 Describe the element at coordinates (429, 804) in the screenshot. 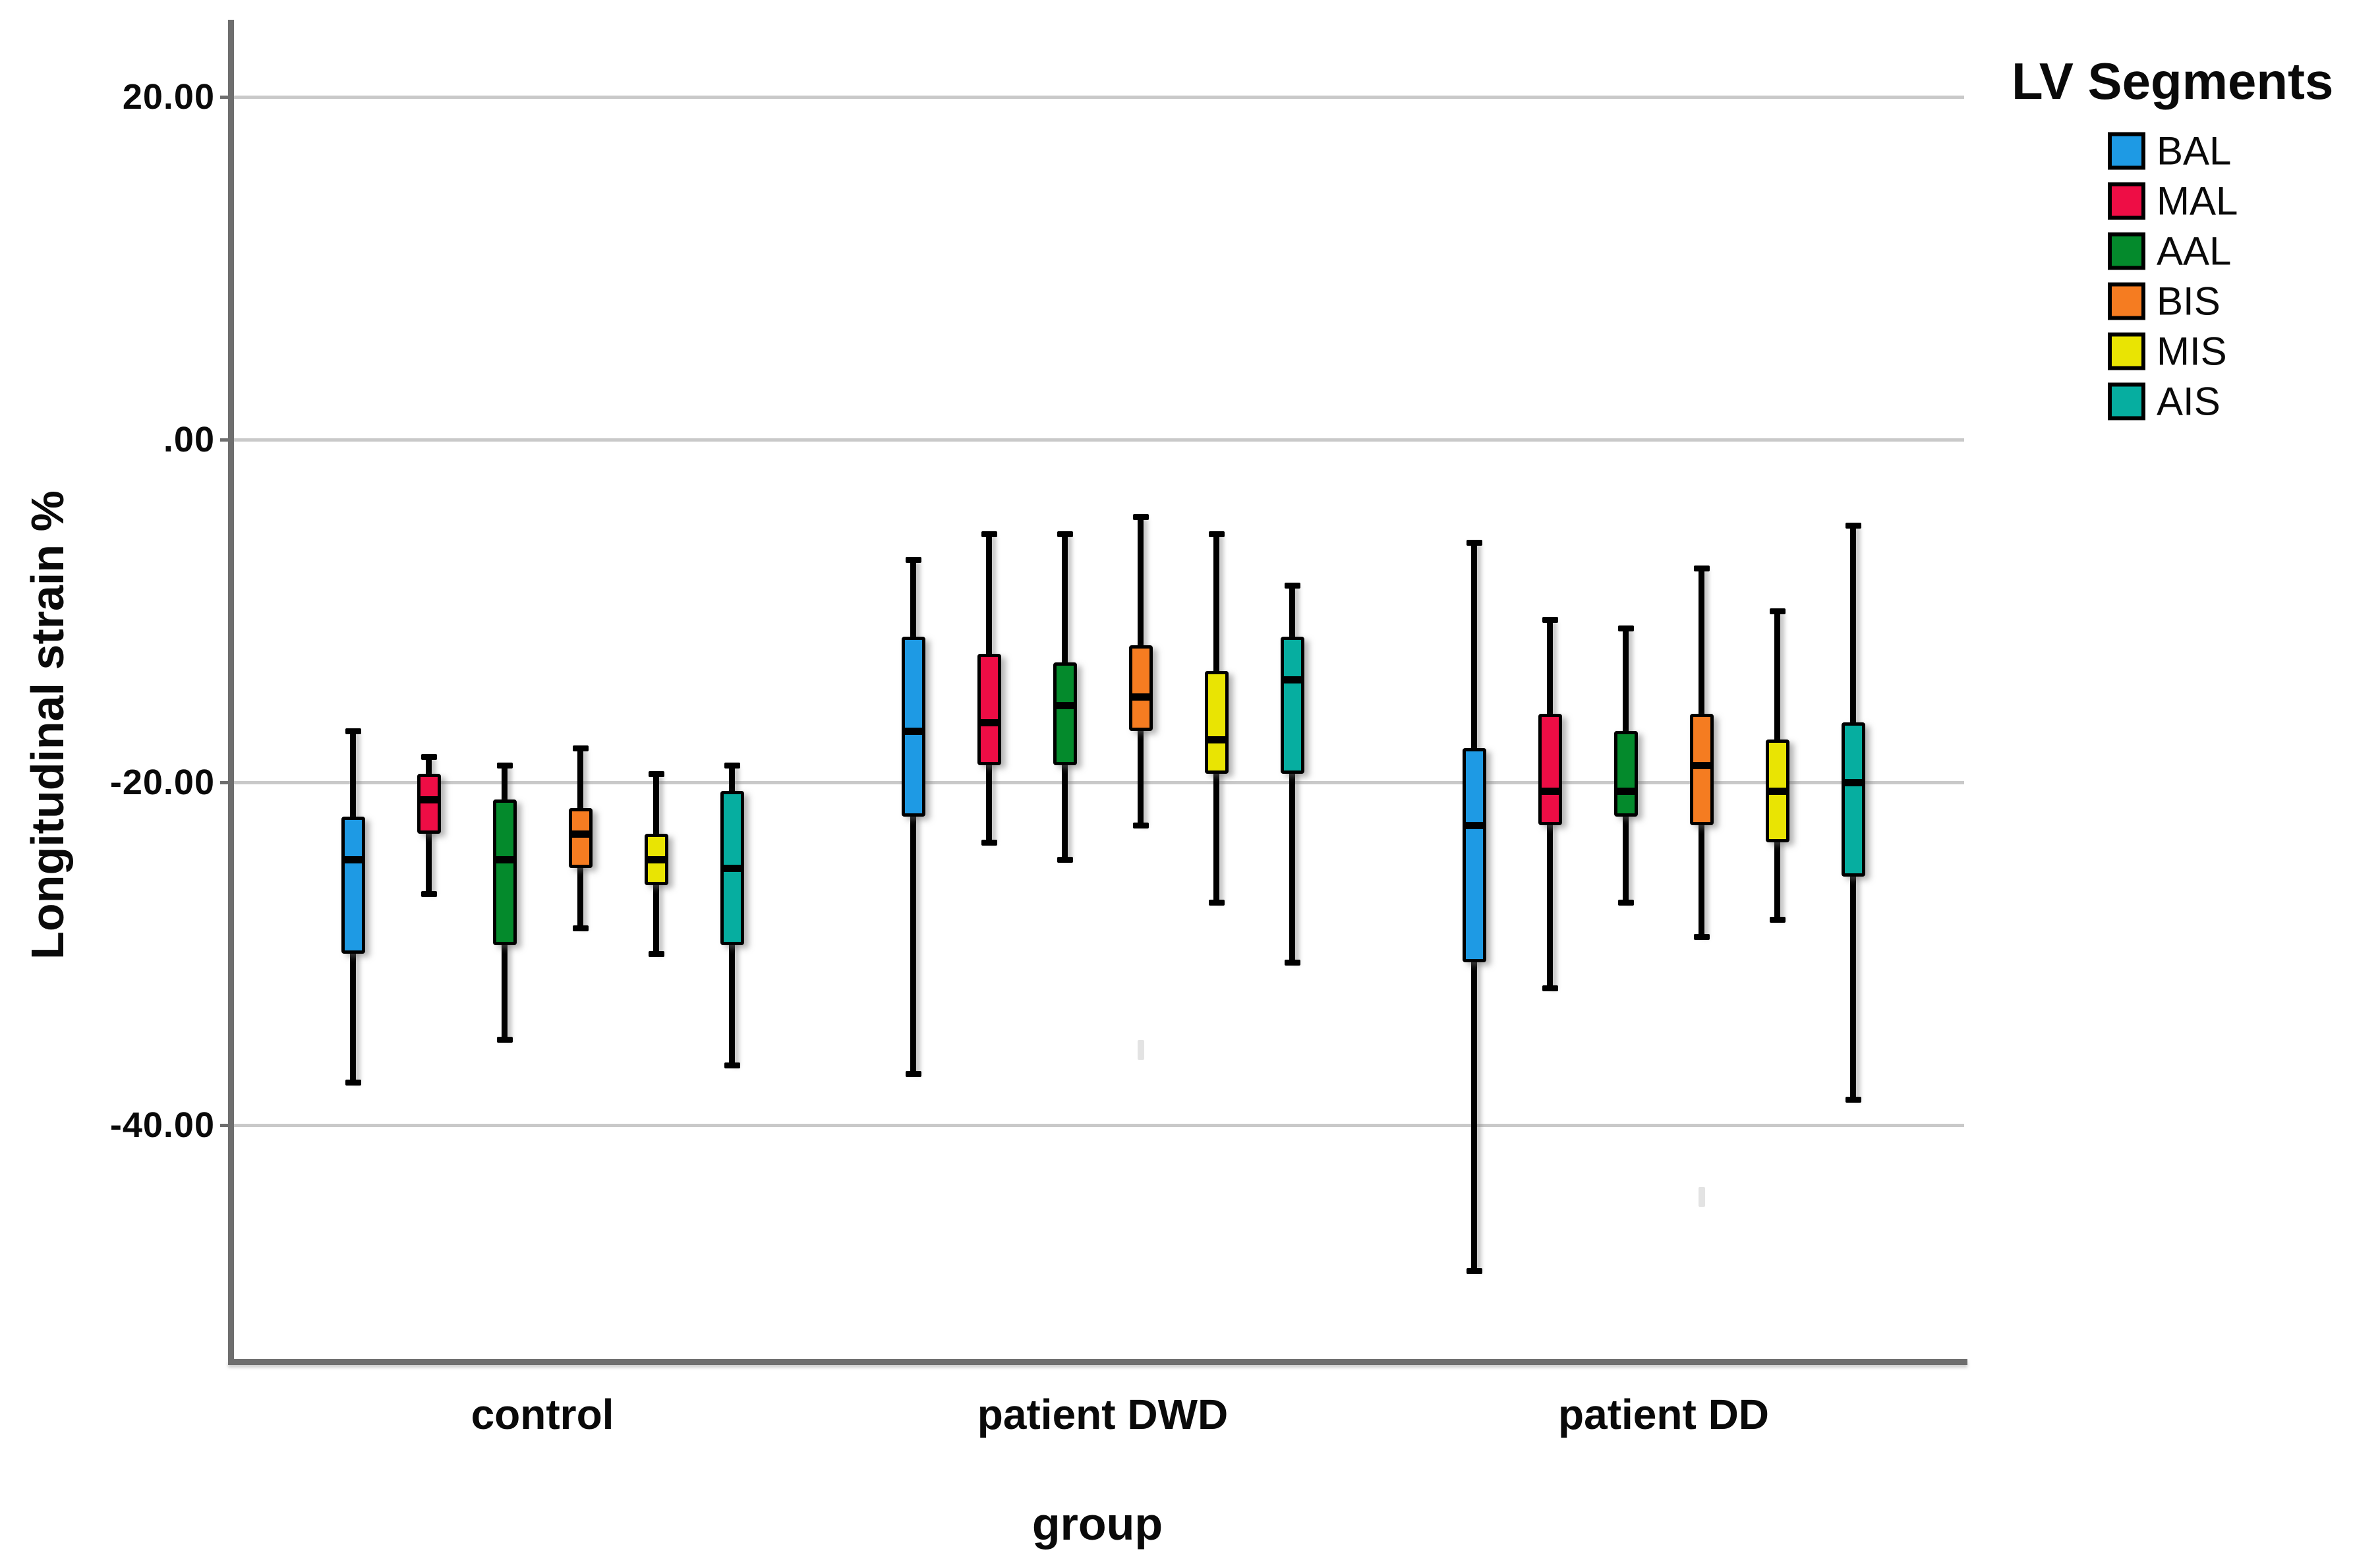

I see `box-control-MAL` at that location.